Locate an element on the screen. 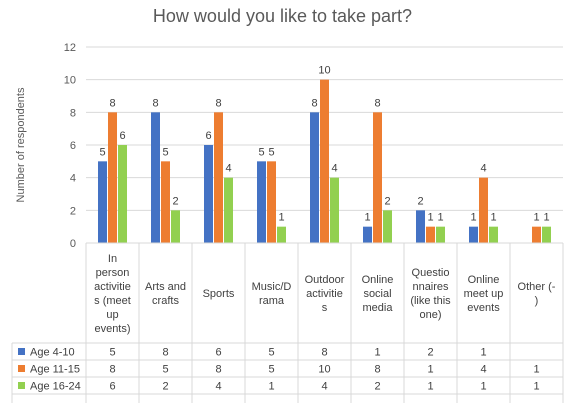 This screenshot has width=565, height=403. category-label: up is located at coordinates (112, 315).